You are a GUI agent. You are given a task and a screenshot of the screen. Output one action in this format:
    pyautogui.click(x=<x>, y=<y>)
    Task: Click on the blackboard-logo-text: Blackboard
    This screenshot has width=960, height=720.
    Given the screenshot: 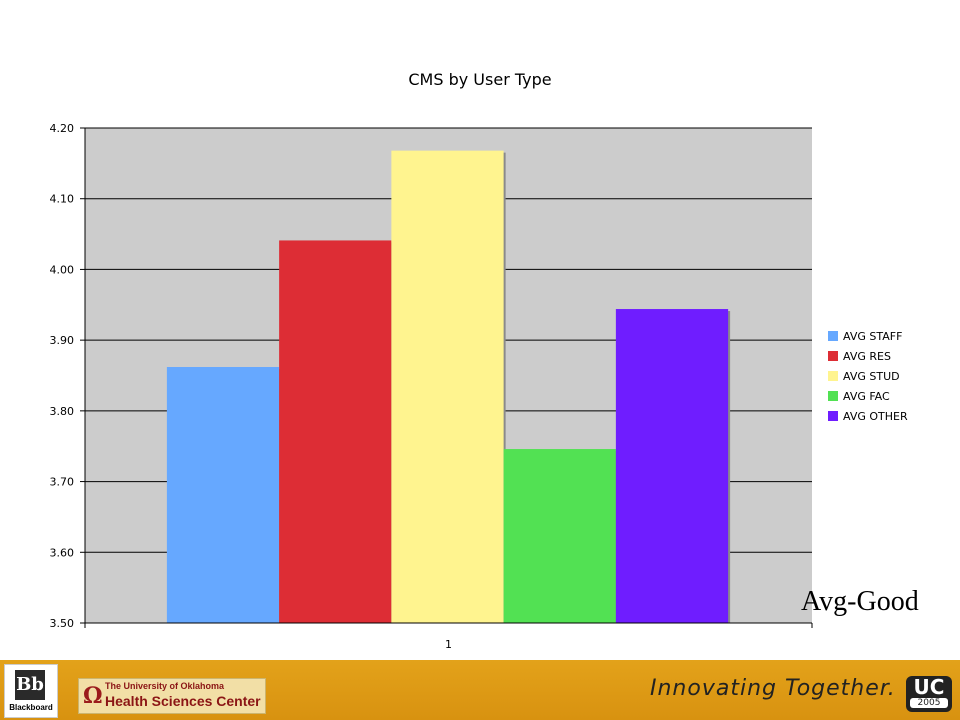 What is the action you would take?
    pyautogui.click(x=31, y=707)
    